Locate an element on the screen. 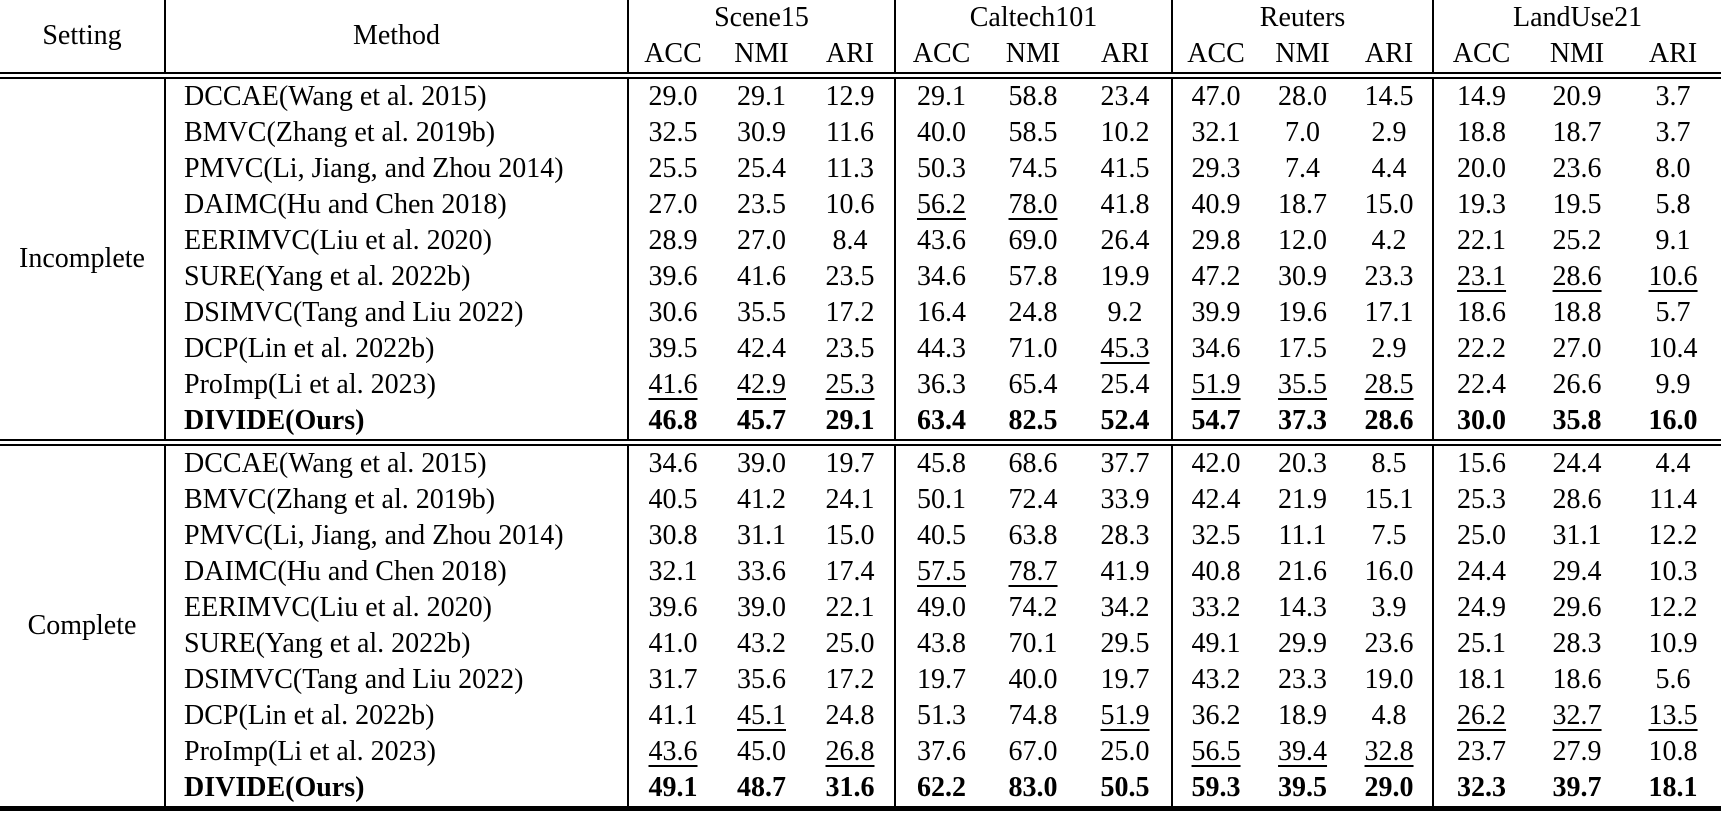 Image resolution: width=1721 pixels, height=818 pixels. method-cell: DCP(Lin et al. 2022b) is located at coordinates (397, 716).